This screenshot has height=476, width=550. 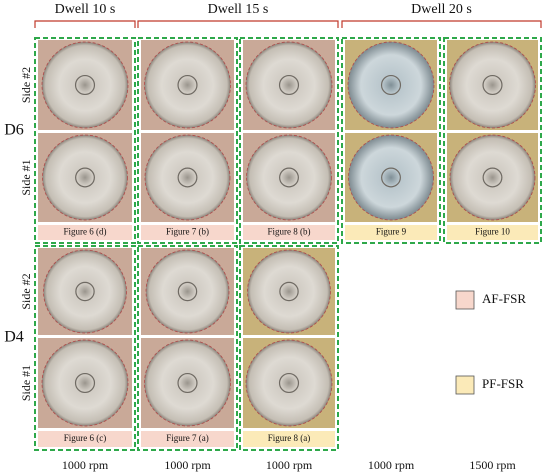 I want to click on caption: Figure 6 (d), so click(x=85, y=232).